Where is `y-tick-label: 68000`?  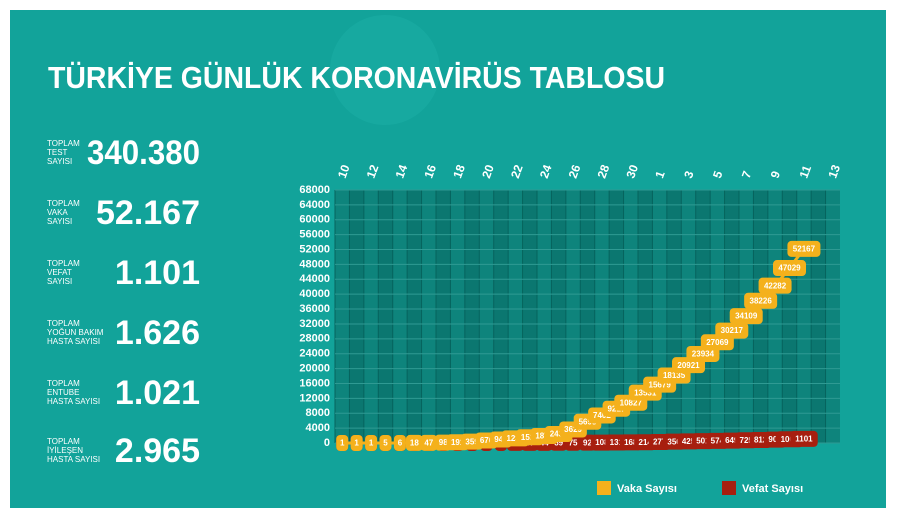 y-tick-label: 68000 is located at coordinates (314, 190).